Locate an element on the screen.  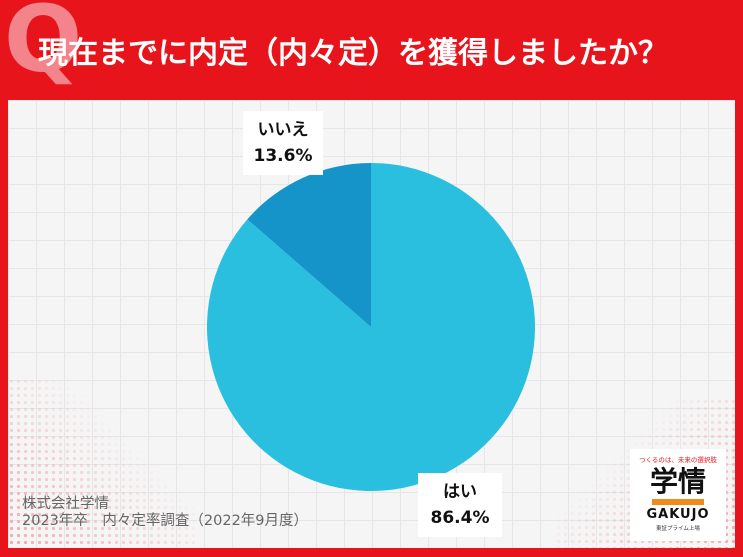
logo-tagline: つくるのは、未来の選択肢 is located at coordinates (678, 460).